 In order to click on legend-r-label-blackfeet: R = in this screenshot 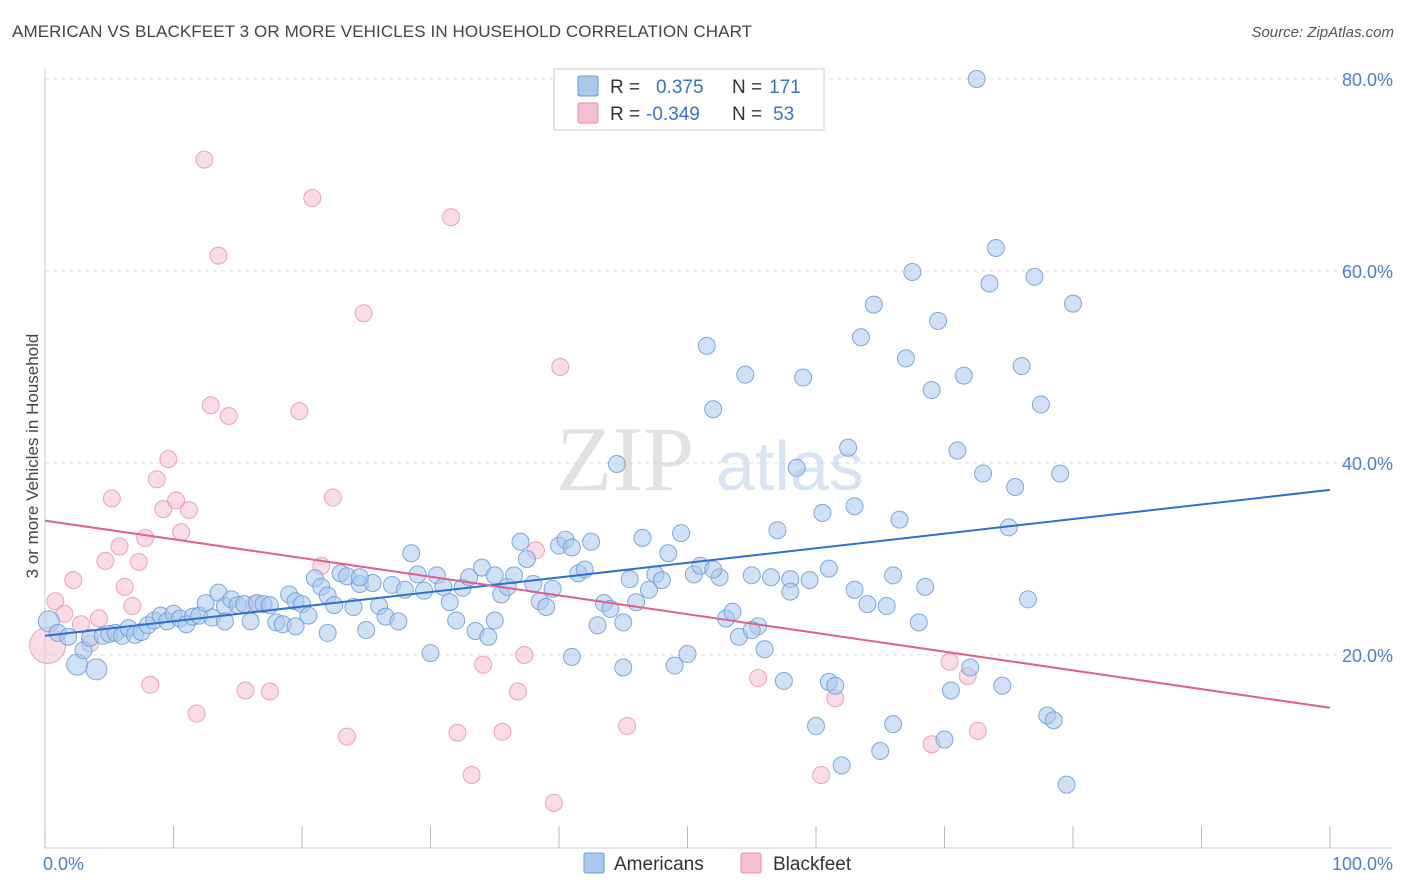, I will do `click(625, 114)`.